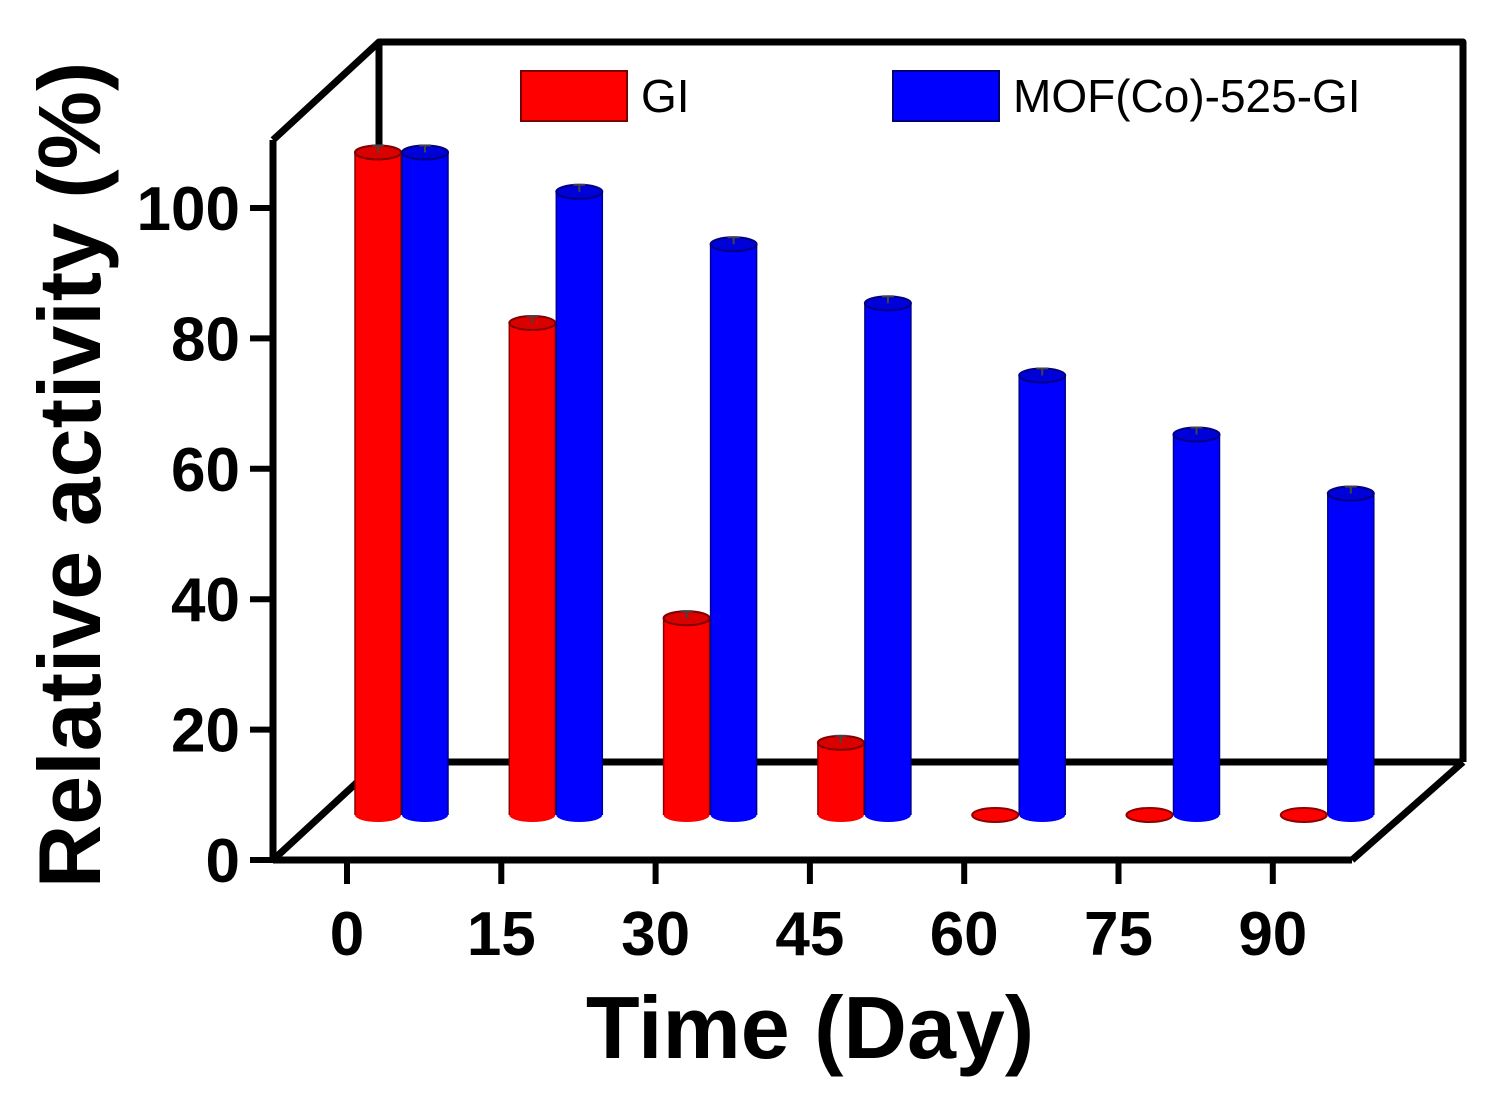 The width and height of the screenshot is (1490, 1104). I want to click on y-tick-label-40: 40, so click(205, 600).